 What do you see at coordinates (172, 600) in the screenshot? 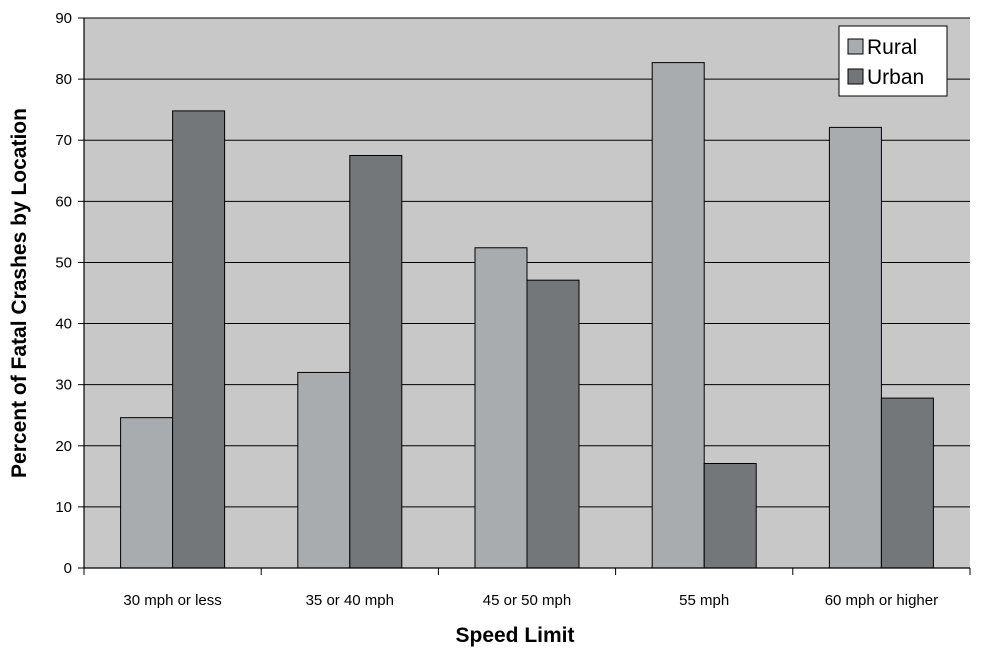
I see `x-tick-label: 30 mph or less` at bounding box center [172, 600].